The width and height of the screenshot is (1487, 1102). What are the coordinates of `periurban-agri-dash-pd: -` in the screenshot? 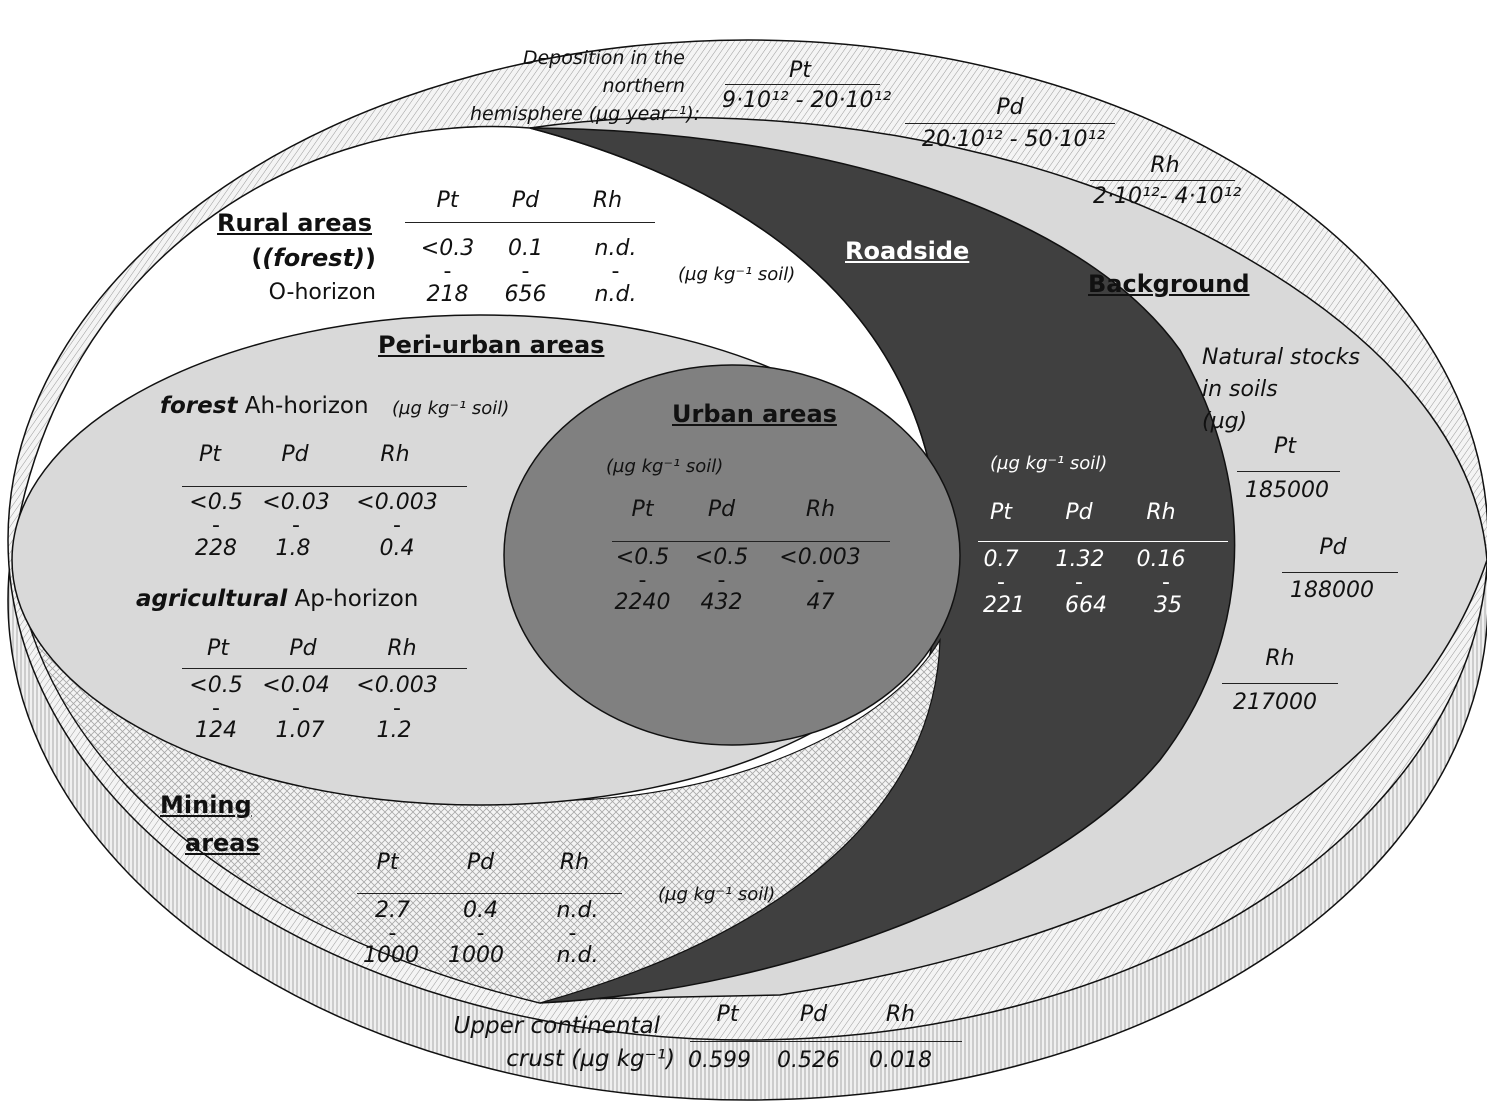 It's located at (296, 708).